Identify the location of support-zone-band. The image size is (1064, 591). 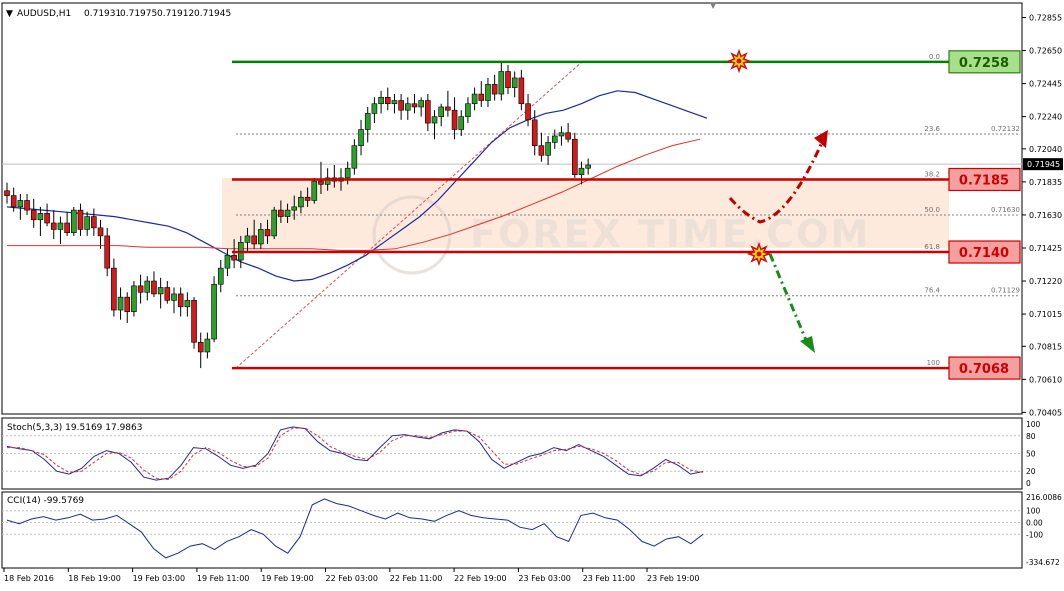
(585, 213).